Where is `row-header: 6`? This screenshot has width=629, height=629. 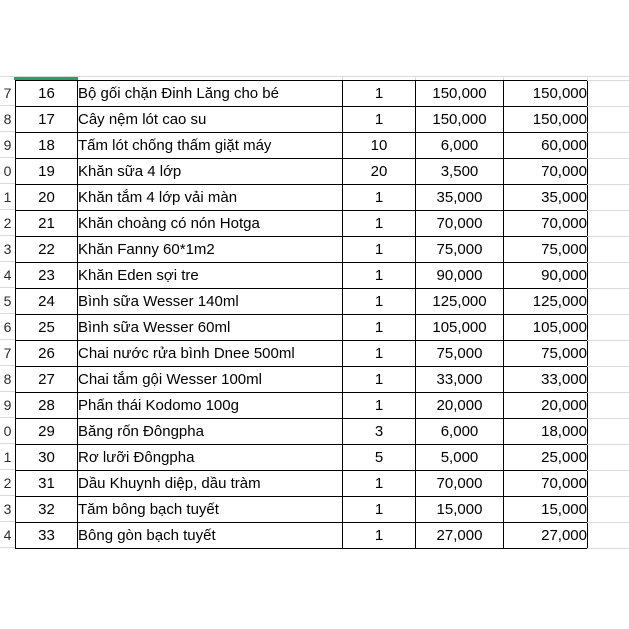 row-header: 6 is located at coordinates (7, 327).